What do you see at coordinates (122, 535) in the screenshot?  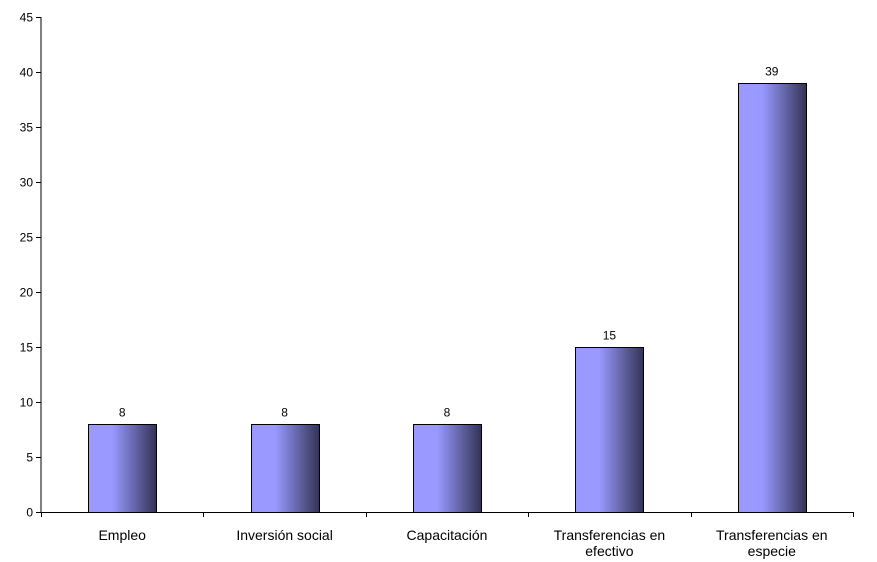 I see `x-category-label: Empleo` at bounding box center [122, 535].